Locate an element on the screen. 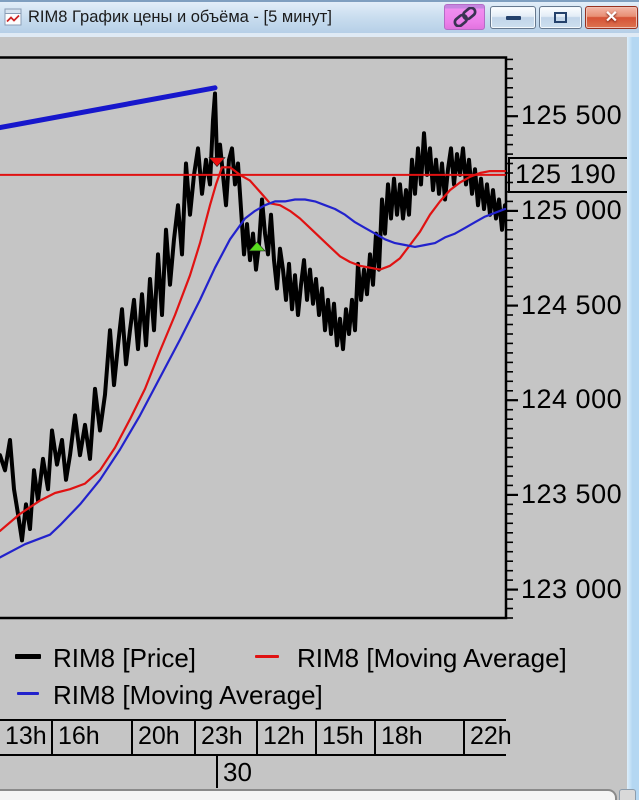  chain-link-icon is located at coordinates (465, 17).